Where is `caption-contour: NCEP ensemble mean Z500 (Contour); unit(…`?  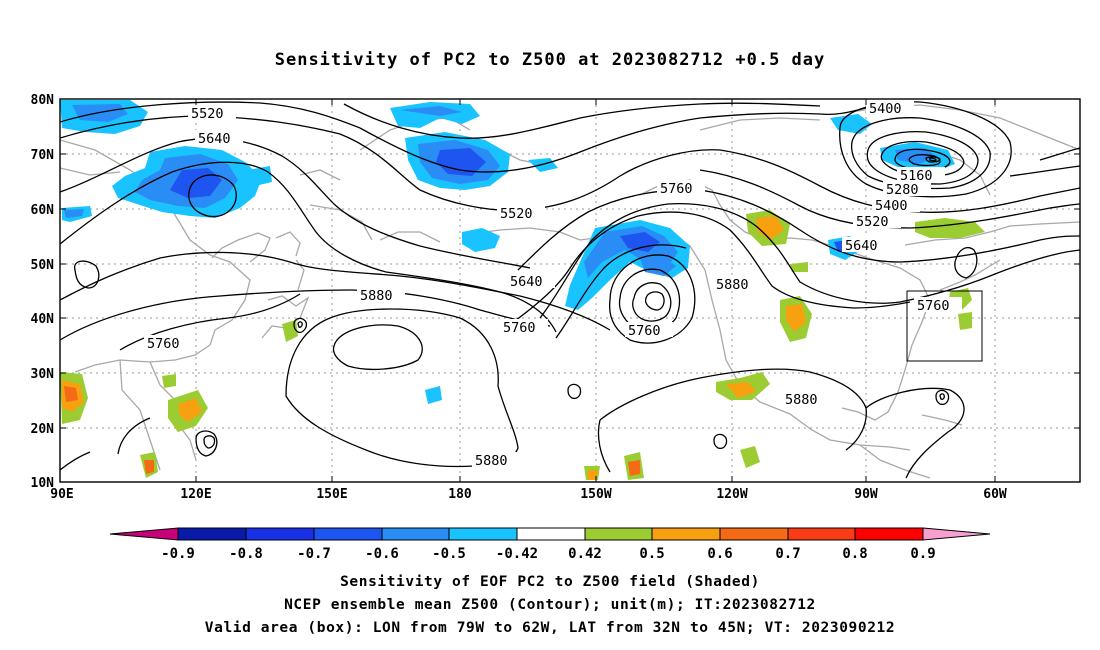 caption-contour: NCEP ensemble mean Z500 (Contour); unit(… is located at coordinates (550, 605).